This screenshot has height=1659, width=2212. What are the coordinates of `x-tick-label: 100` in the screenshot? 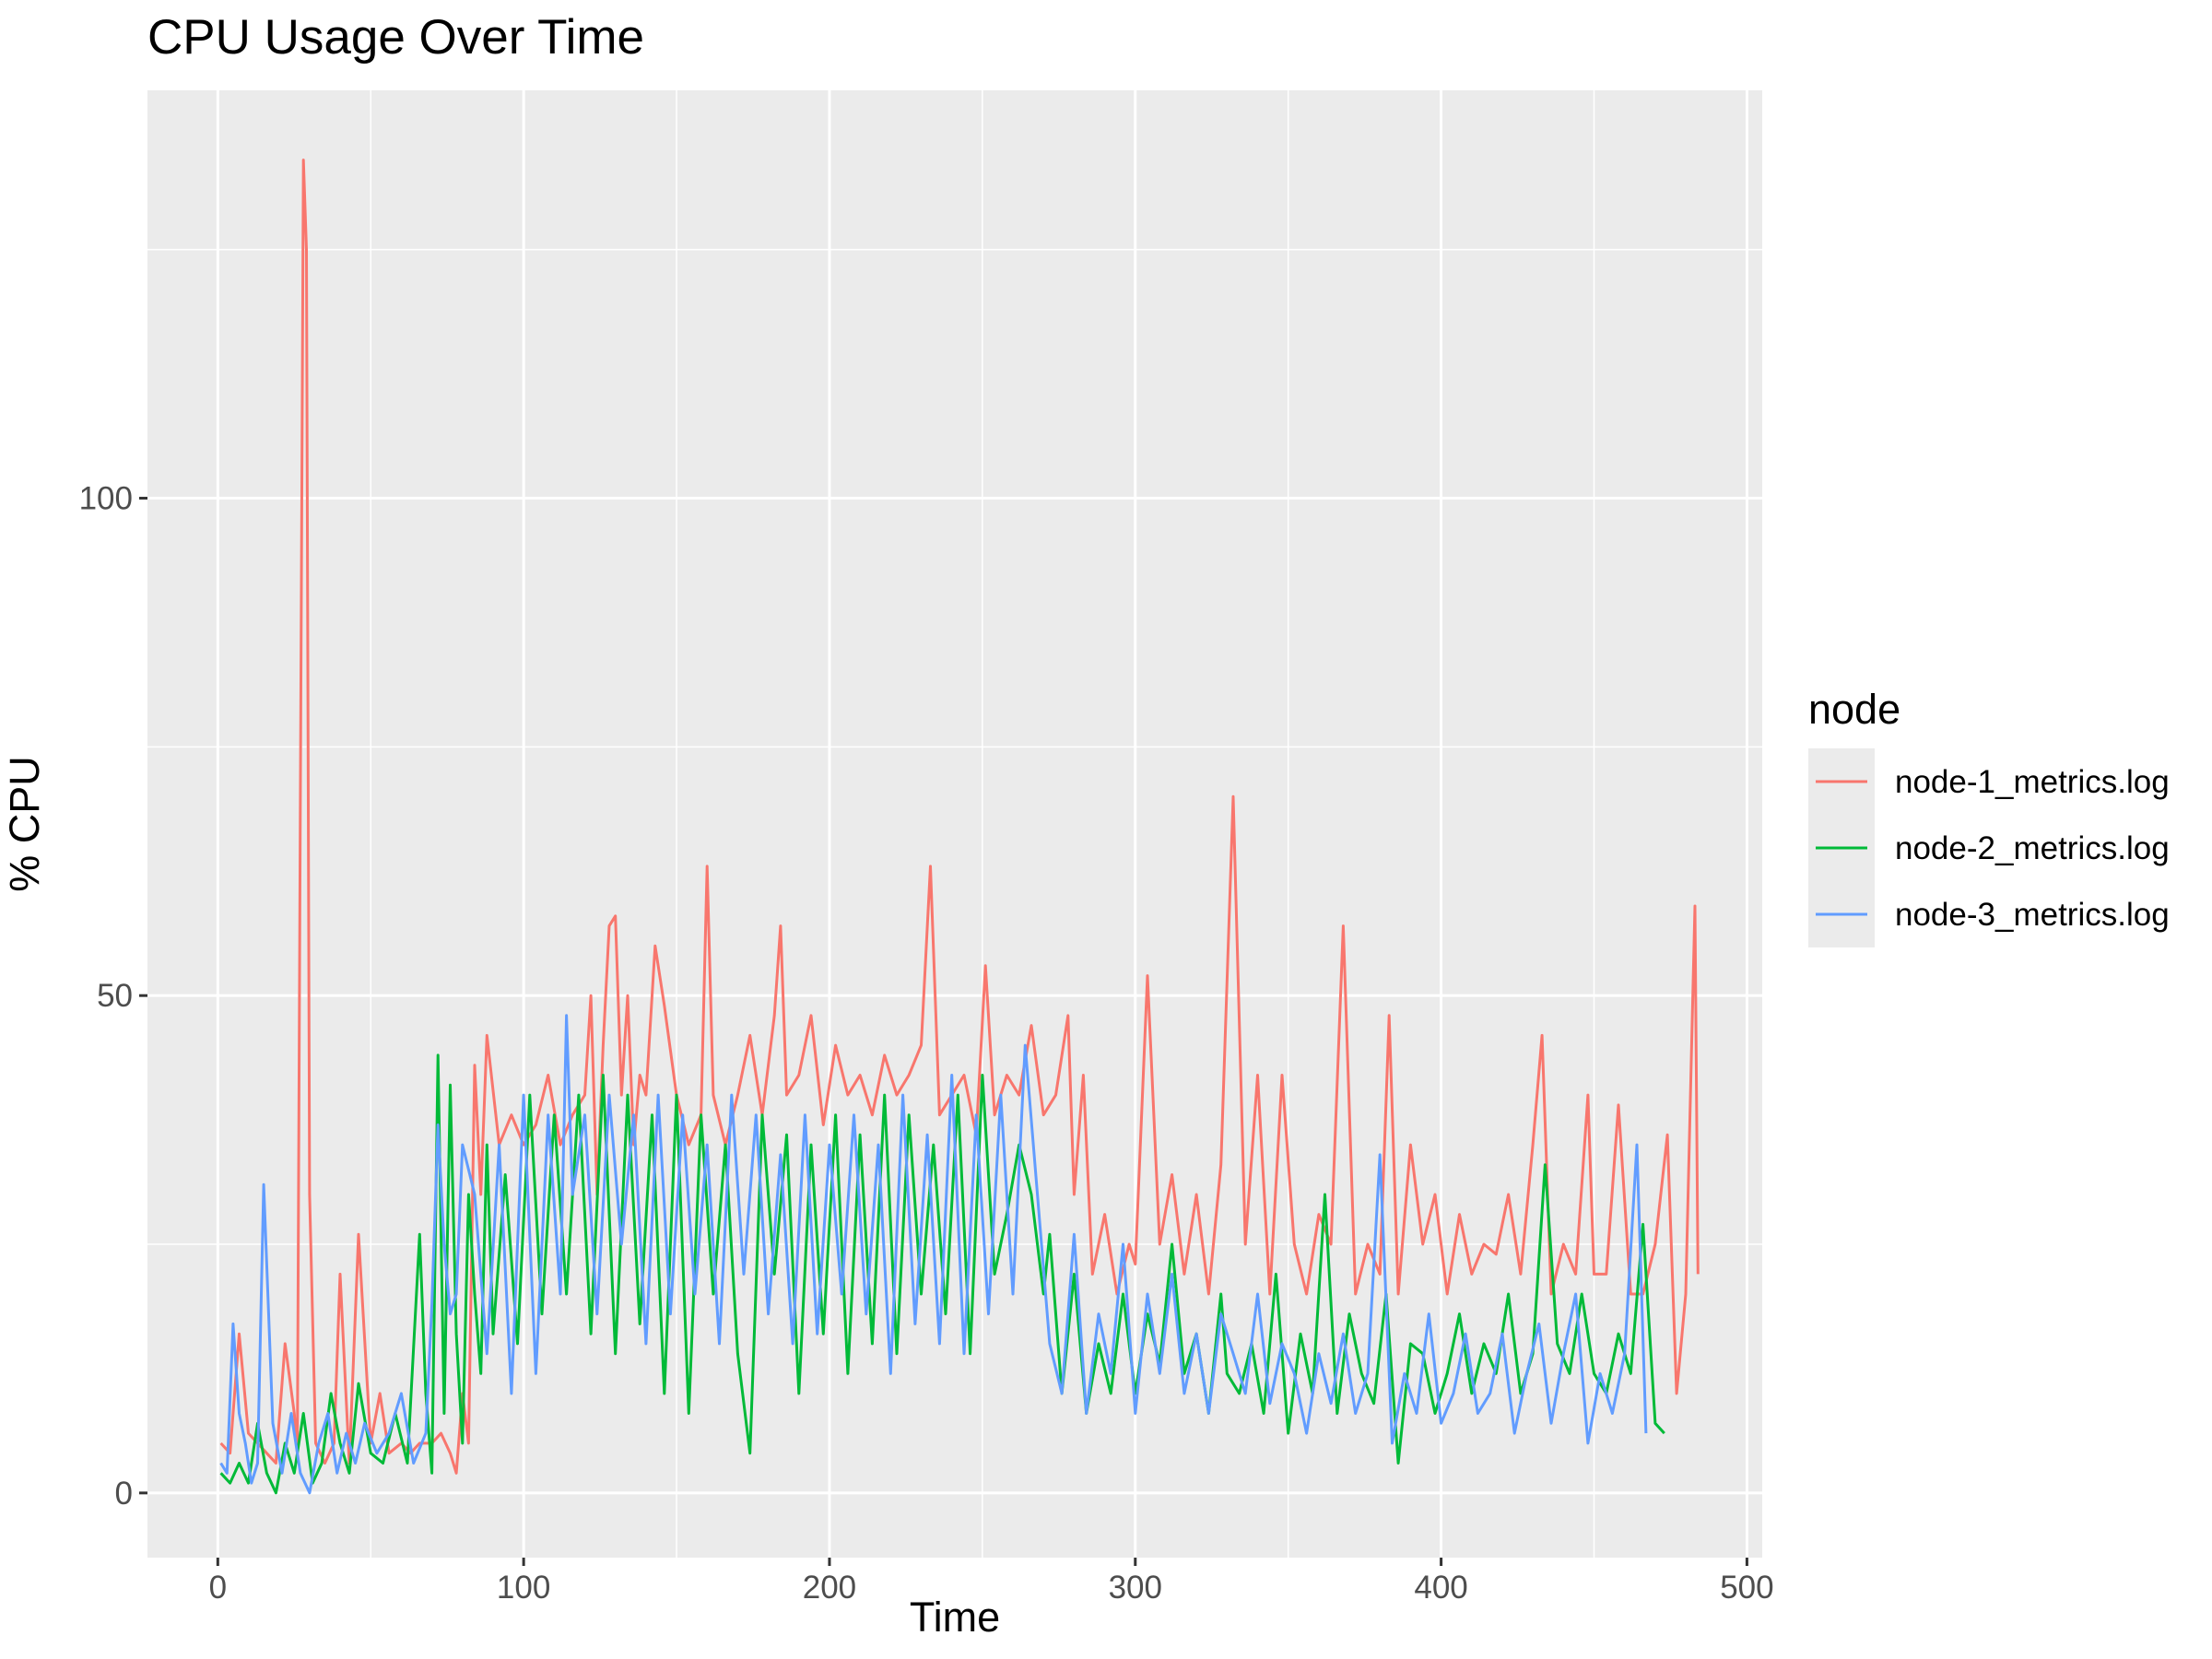 It's located at (523, 1588).